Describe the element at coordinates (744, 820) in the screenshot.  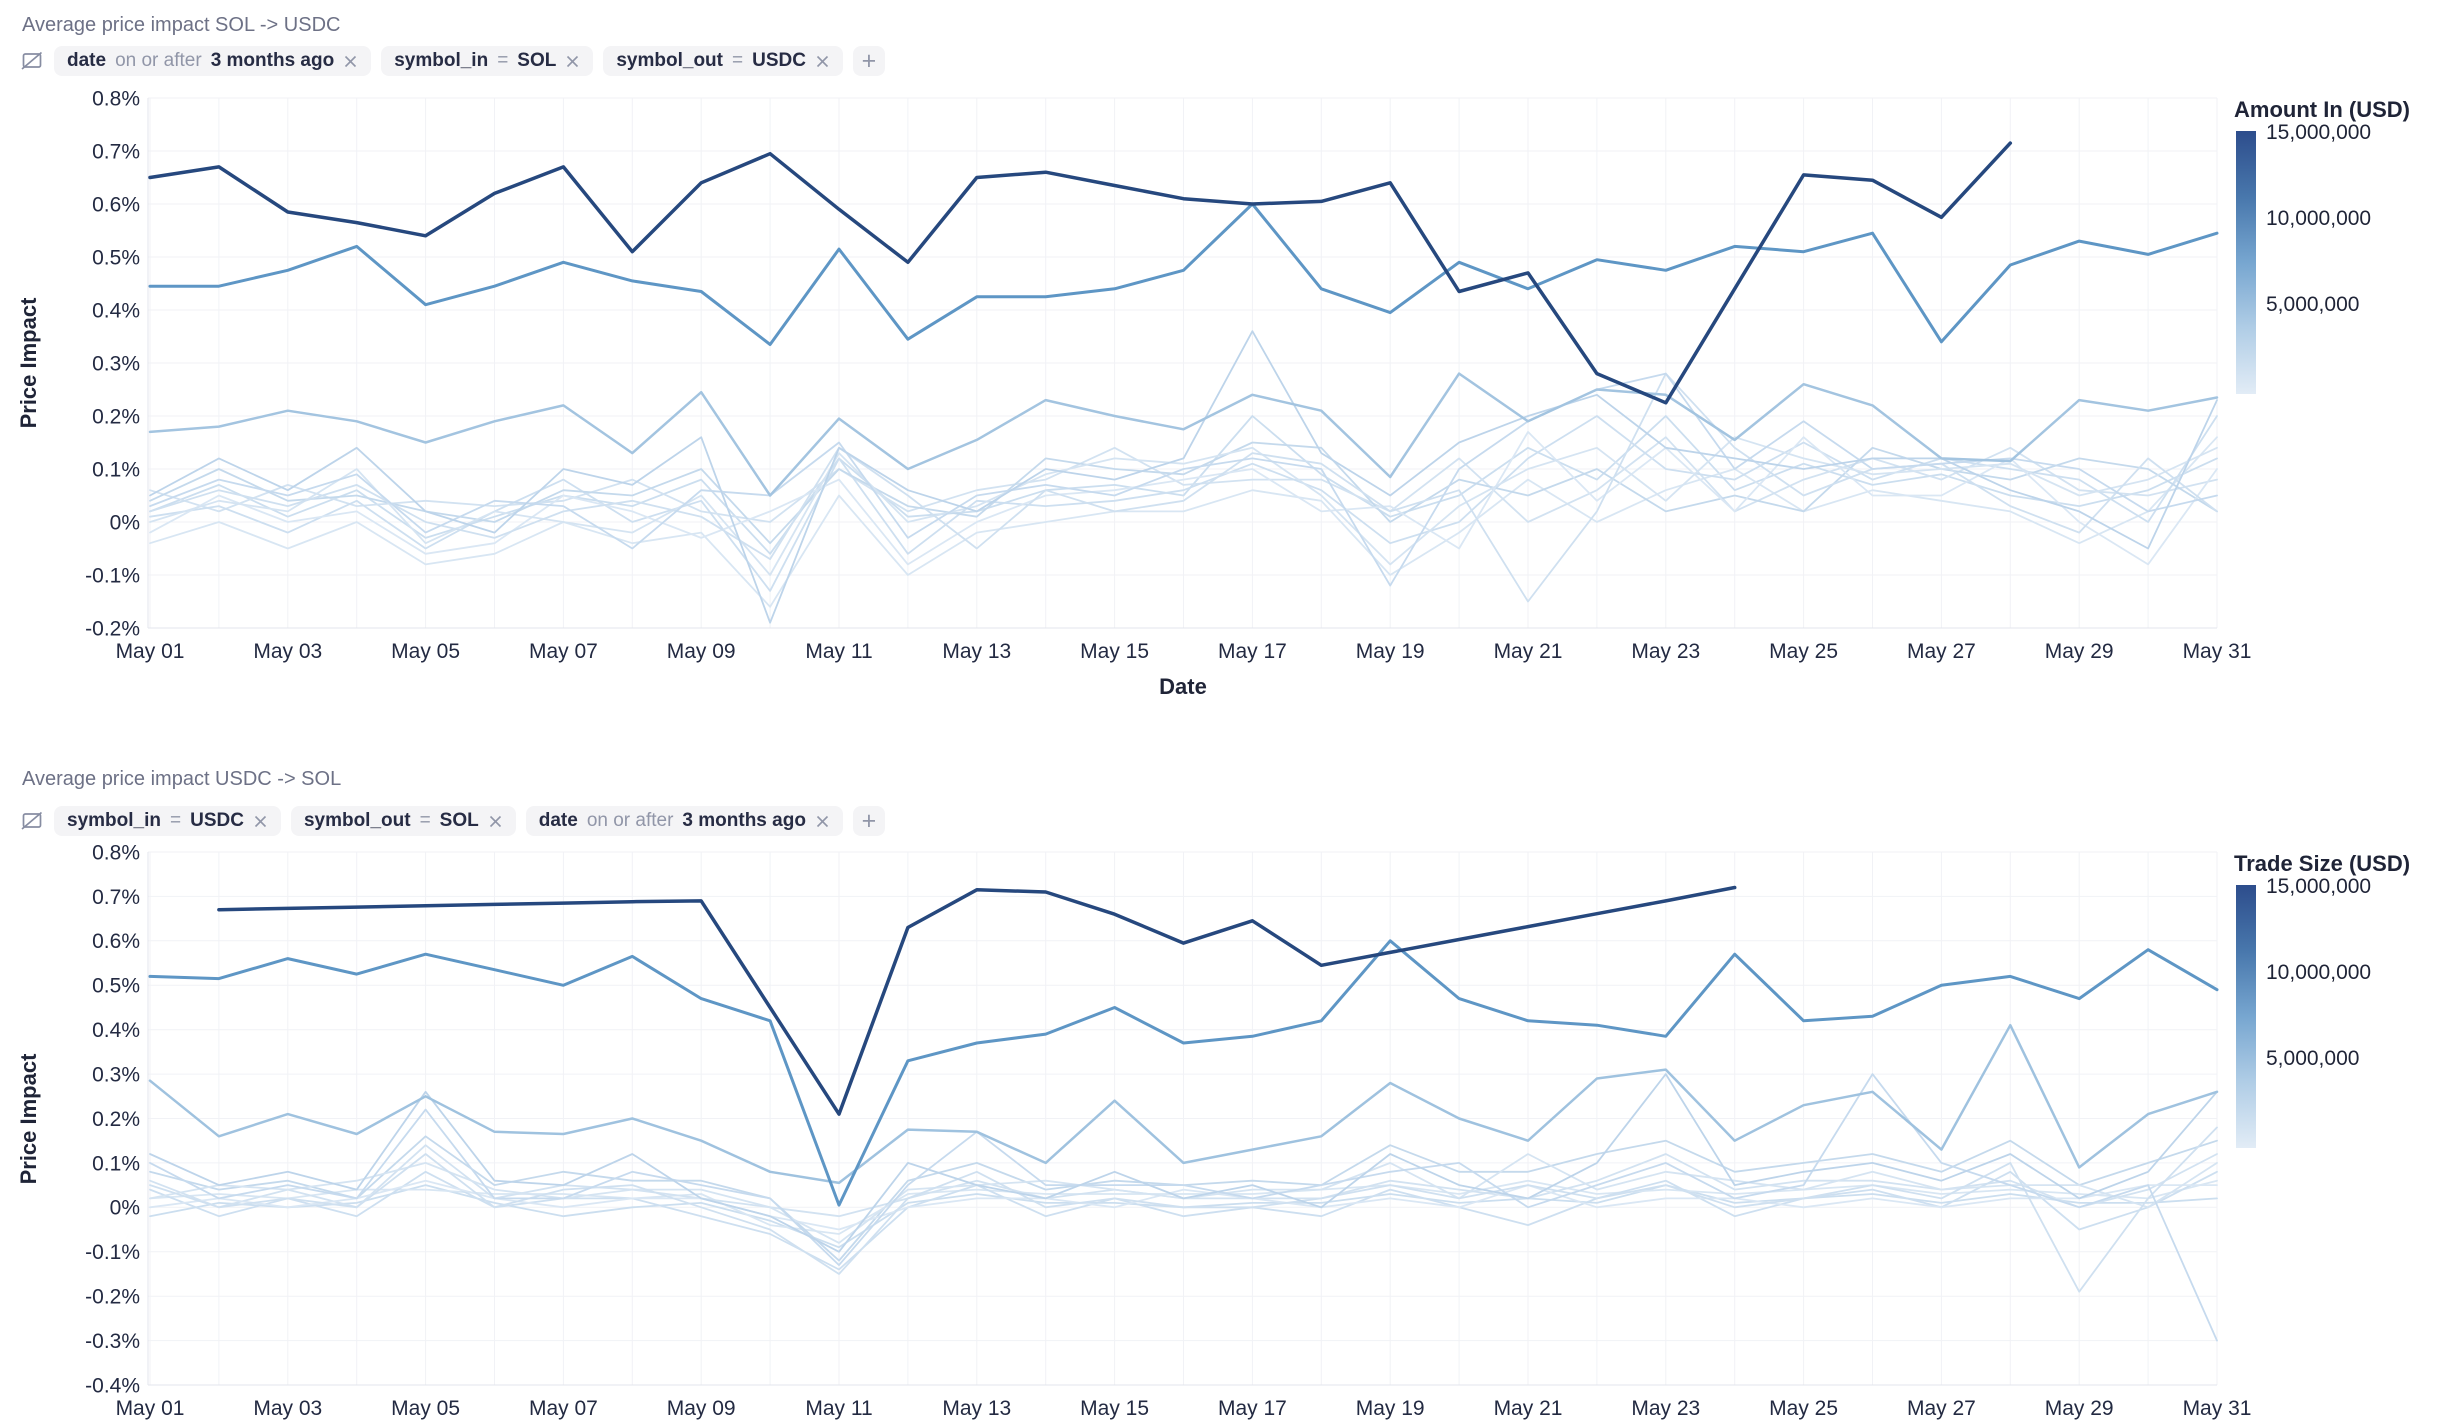
I see `filter-value: 3 months ago` at that location.